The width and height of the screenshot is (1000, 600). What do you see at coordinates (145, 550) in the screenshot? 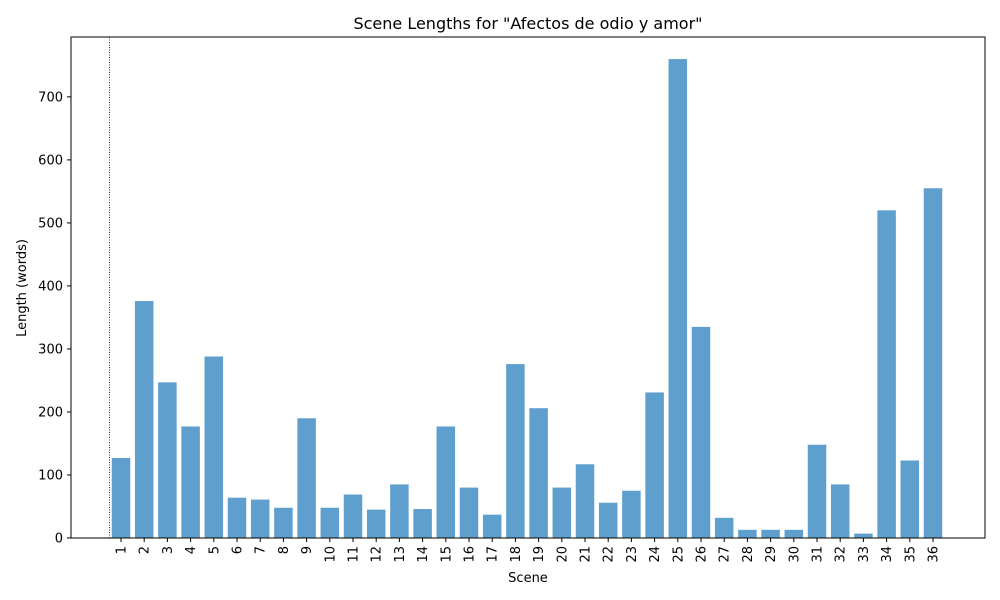
I see `x-tick-label: 2` at bounding box center [145, 550].